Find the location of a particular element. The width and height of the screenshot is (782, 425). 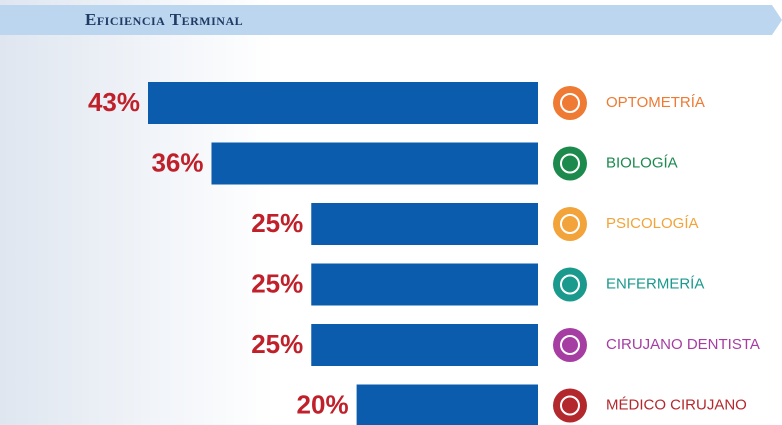

category-label: MÉDICO CIRUJANO is located at coordinates (676, 404).